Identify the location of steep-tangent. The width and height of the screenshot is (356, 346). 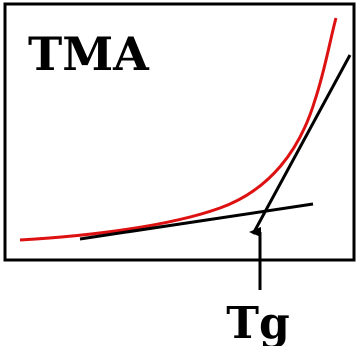
(301, 144).